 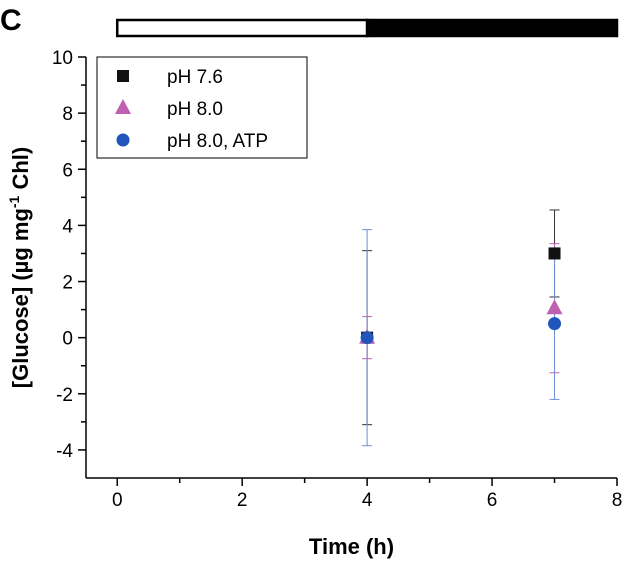 What do you see at coordinates (14, 201) in the screenshot?
I see `y-axis-title-sup: -1` at bounding box center [14, 201].